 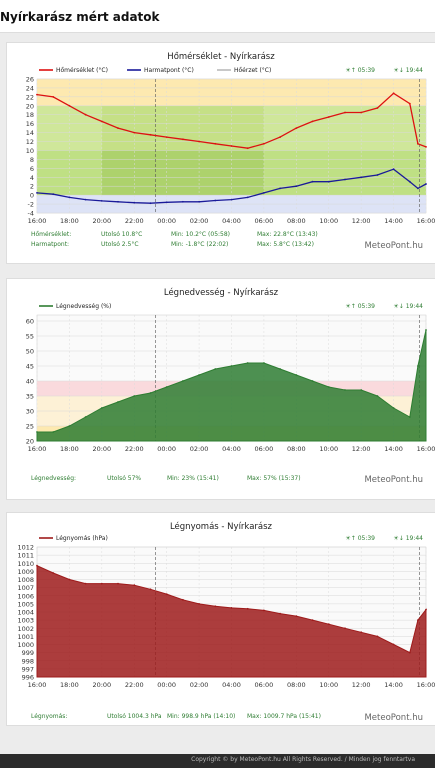 What do you see at coordinates (30, 382) in the screenshot?
I see `y-tick-label: 40` at bounding box center [30, 382].